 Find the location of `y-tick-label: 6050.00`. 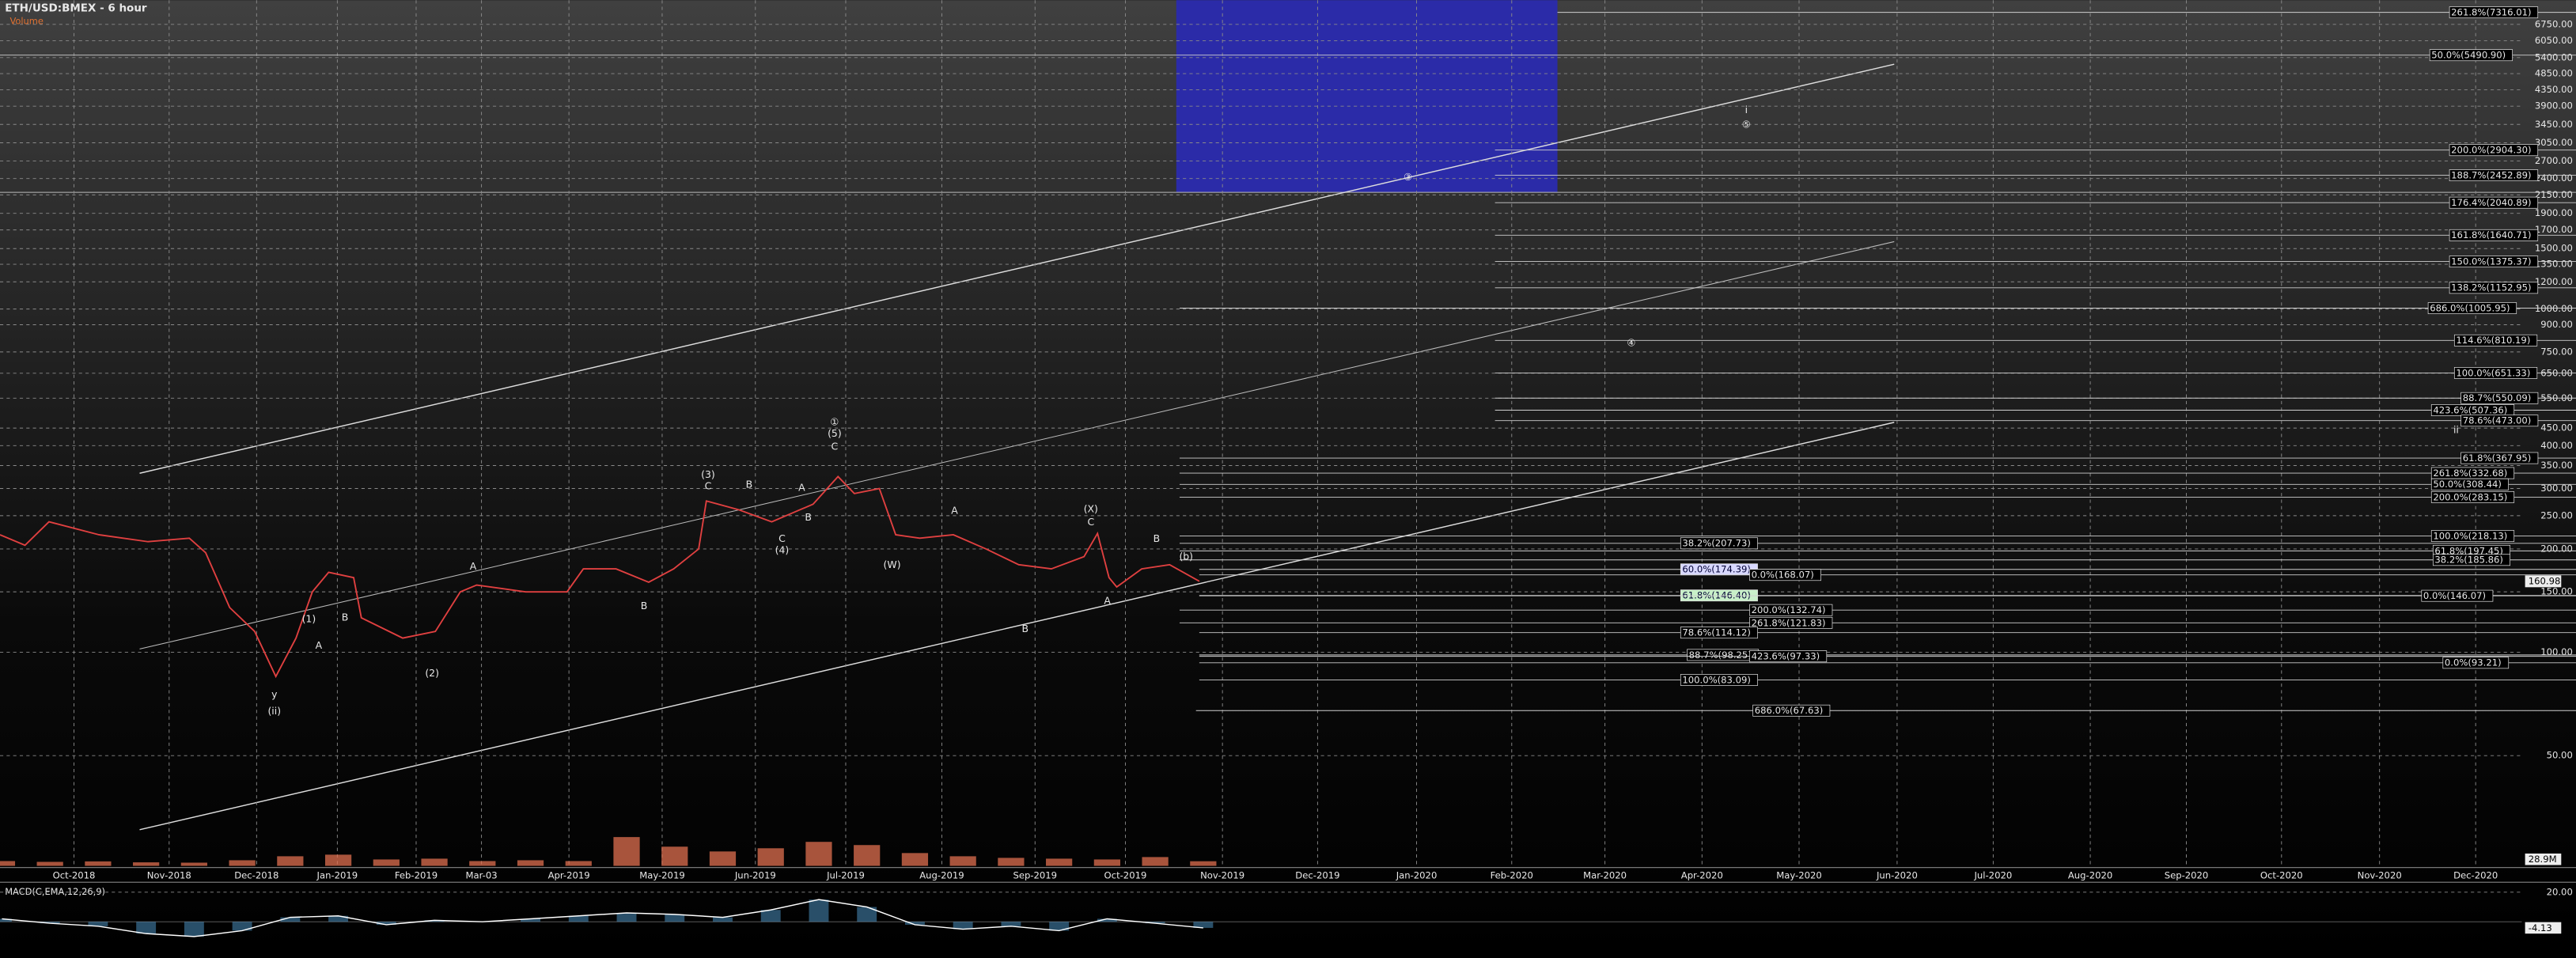

y-tick-label: 6050.00 is located at coordinates (2554, 40).